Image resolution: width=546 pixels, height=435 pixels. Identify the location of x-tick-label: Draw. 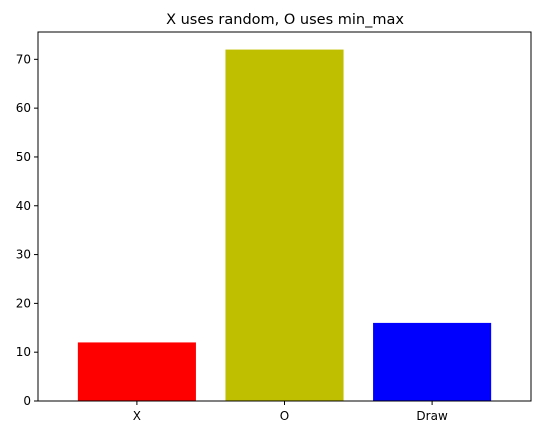
(432, 416).